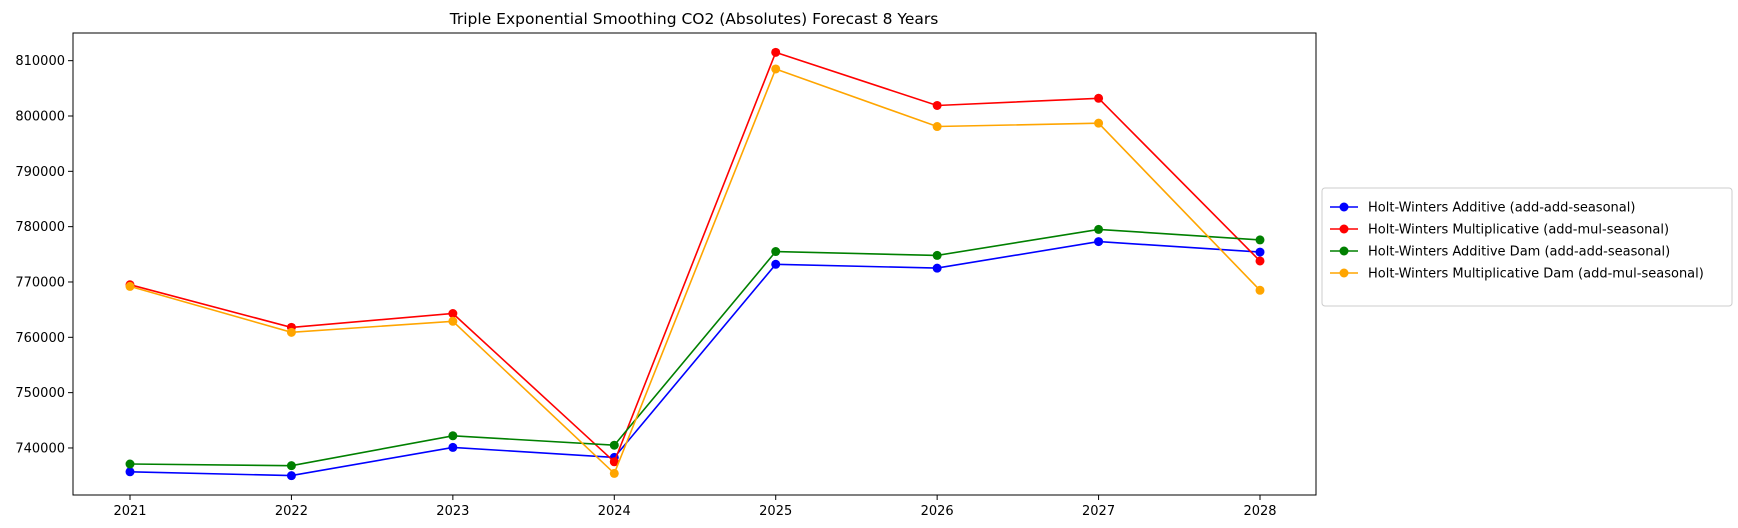  What do you see at coordinates (1098, 511) in the screenshot?
I see `x-tick-label: 2027` at bounding box center [1098, 511].